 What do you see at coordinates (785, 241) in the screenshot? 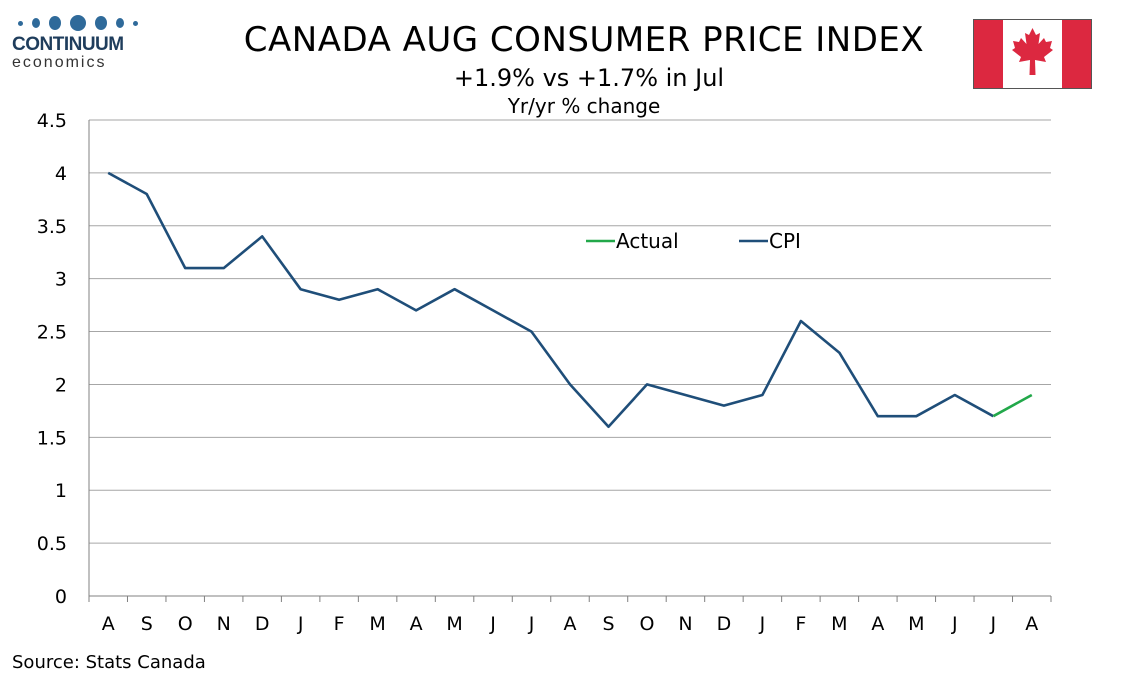
I see `legend-label: CPI` at bounding box center [785, 241].